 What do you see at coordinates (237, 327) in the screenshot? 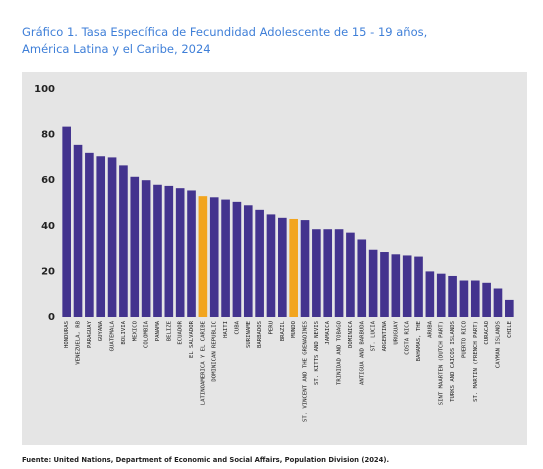
I see `x-tick-label: CUBA` at bounding box center [237, 327].